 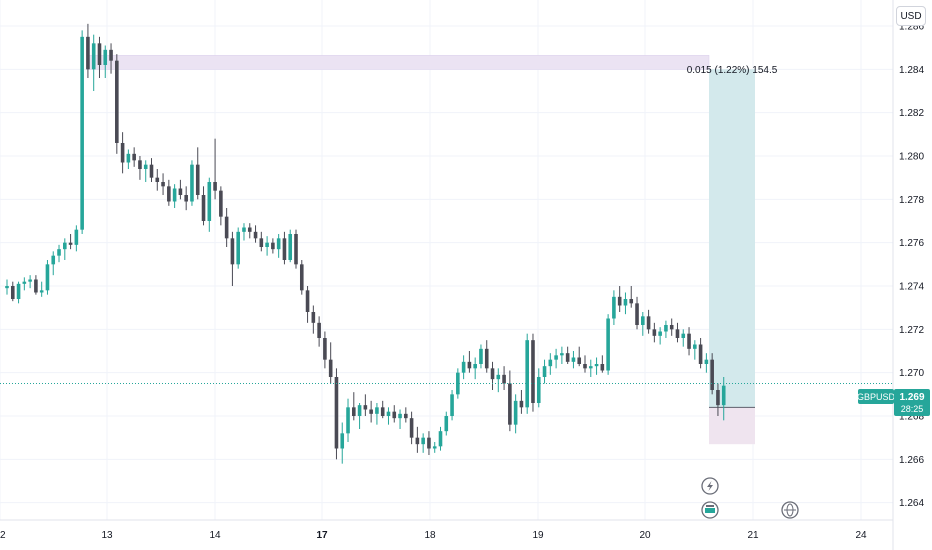 What do you see at coordinates (911, 503) in the screenshot?
I see `y-tick-label: 1.264` at bounding box center [911, 503].